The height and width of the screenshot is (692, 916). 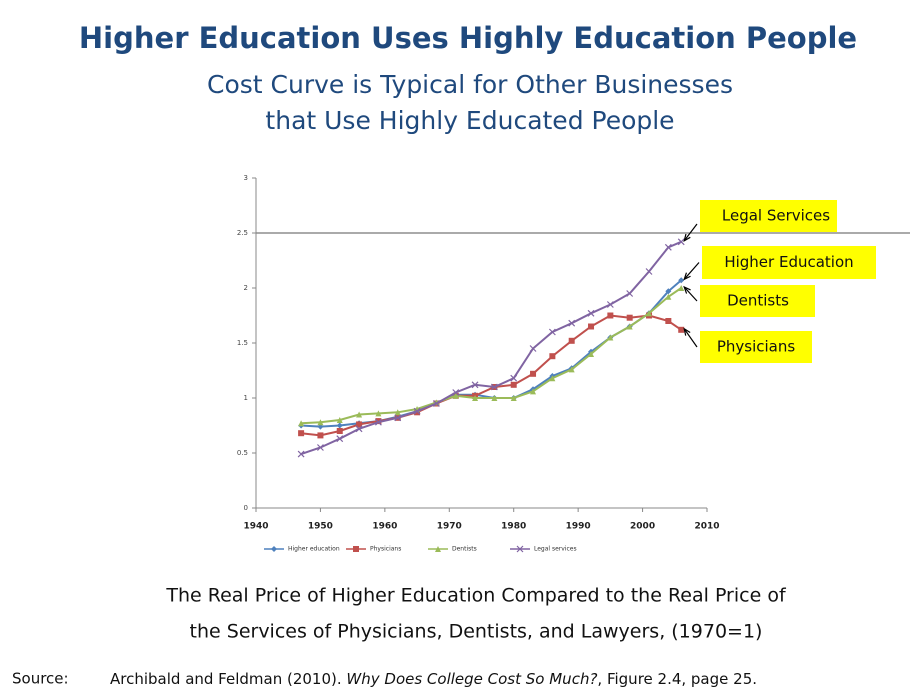 I want to click on source-text: Archibald and Feldman (2010)., so click(x=228, y=679).